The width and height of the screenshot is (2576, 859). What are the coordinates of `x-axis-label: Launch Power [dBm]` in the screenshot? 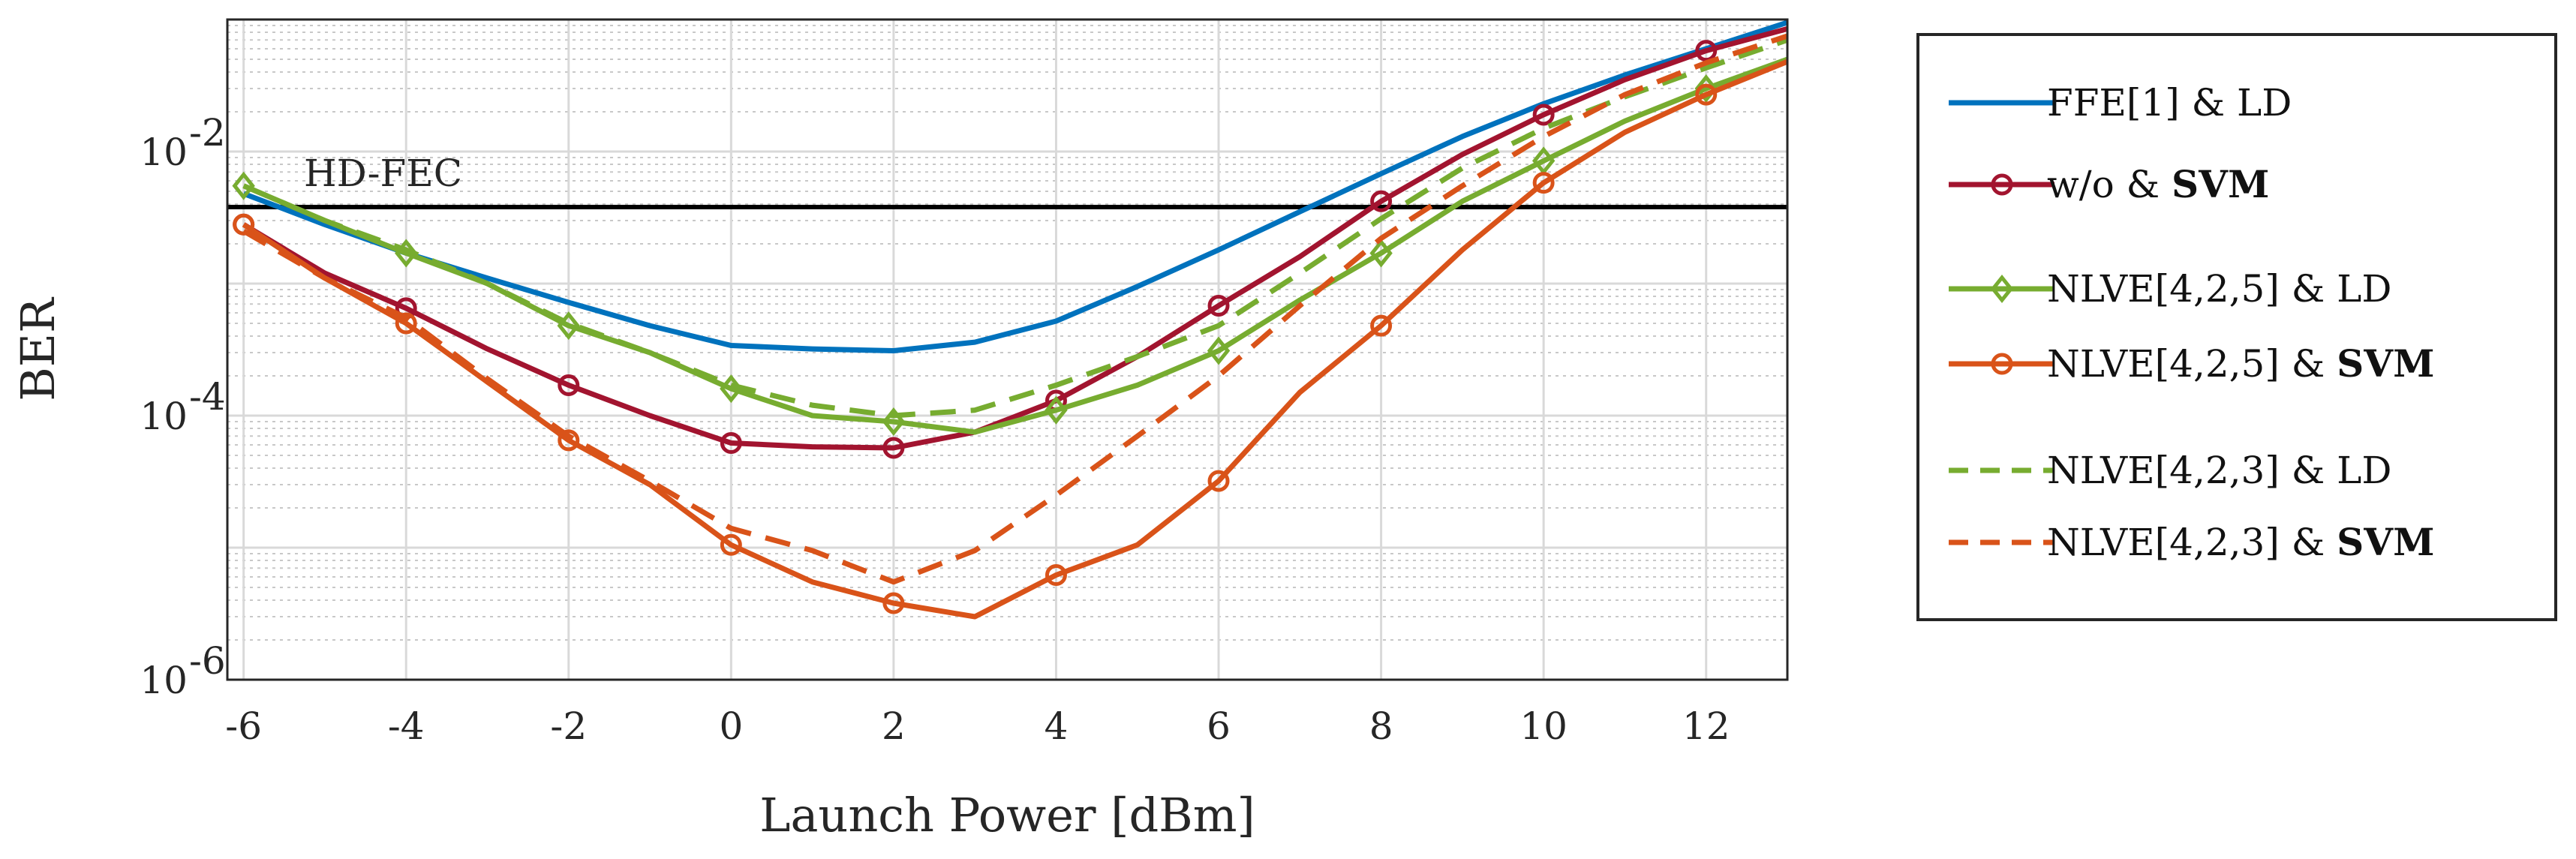 It's located at (1007, 815).